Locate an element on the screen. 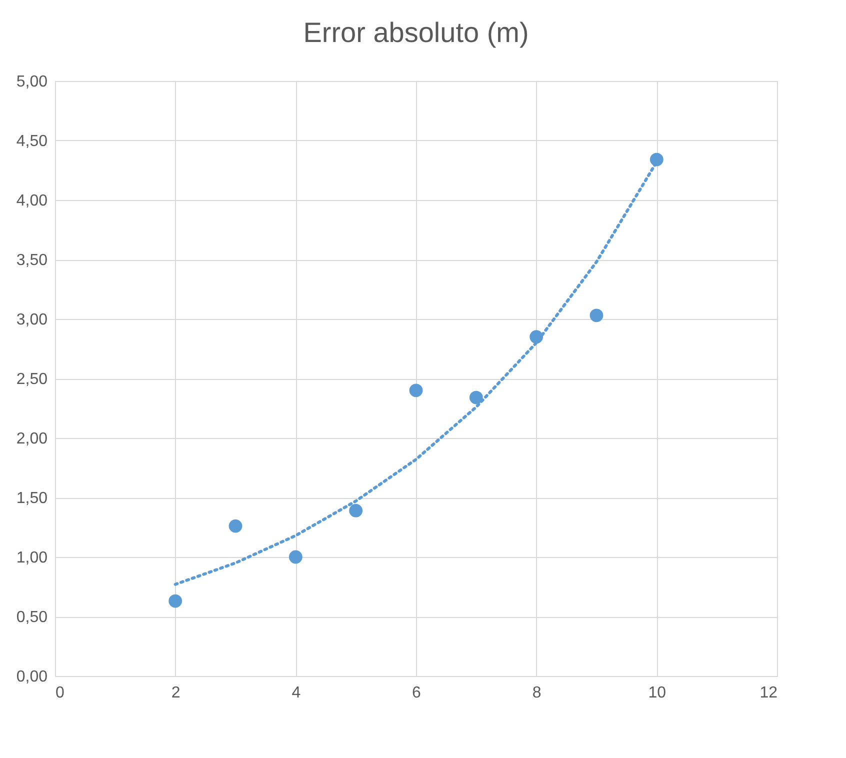 This screenshot has width=846, height=758. y-tick-label: 0,00 is located at coordinates (32, 677).